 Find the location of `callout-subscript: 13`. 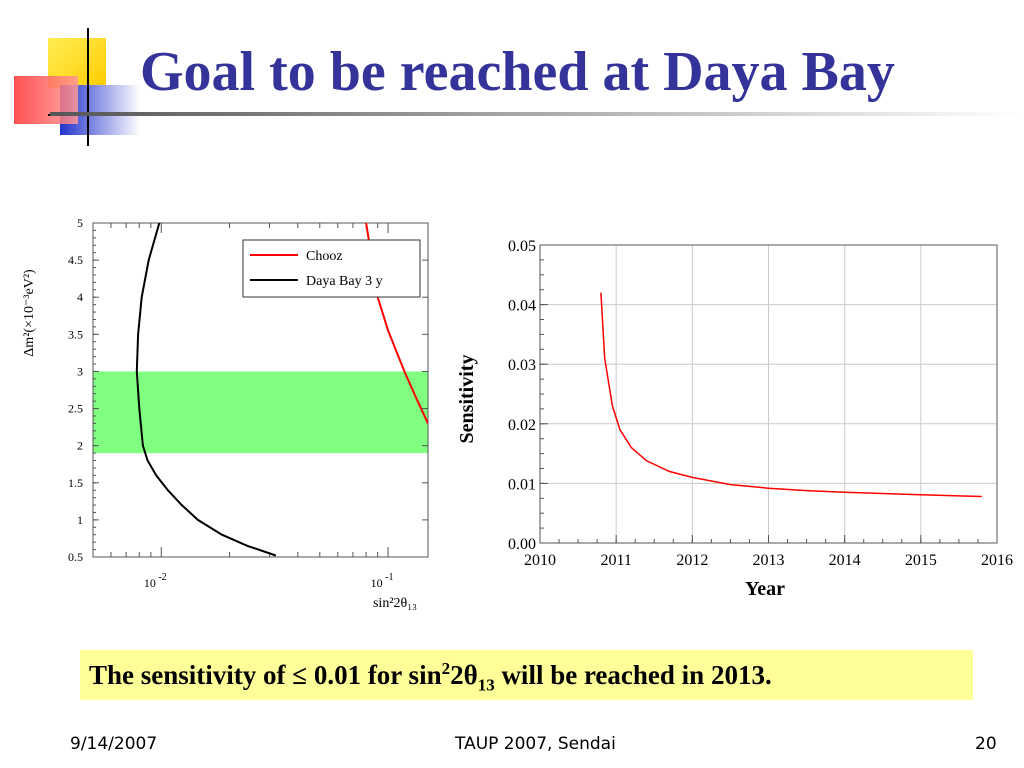

callout-subscript: 13 is located at coordinates (486, 685).